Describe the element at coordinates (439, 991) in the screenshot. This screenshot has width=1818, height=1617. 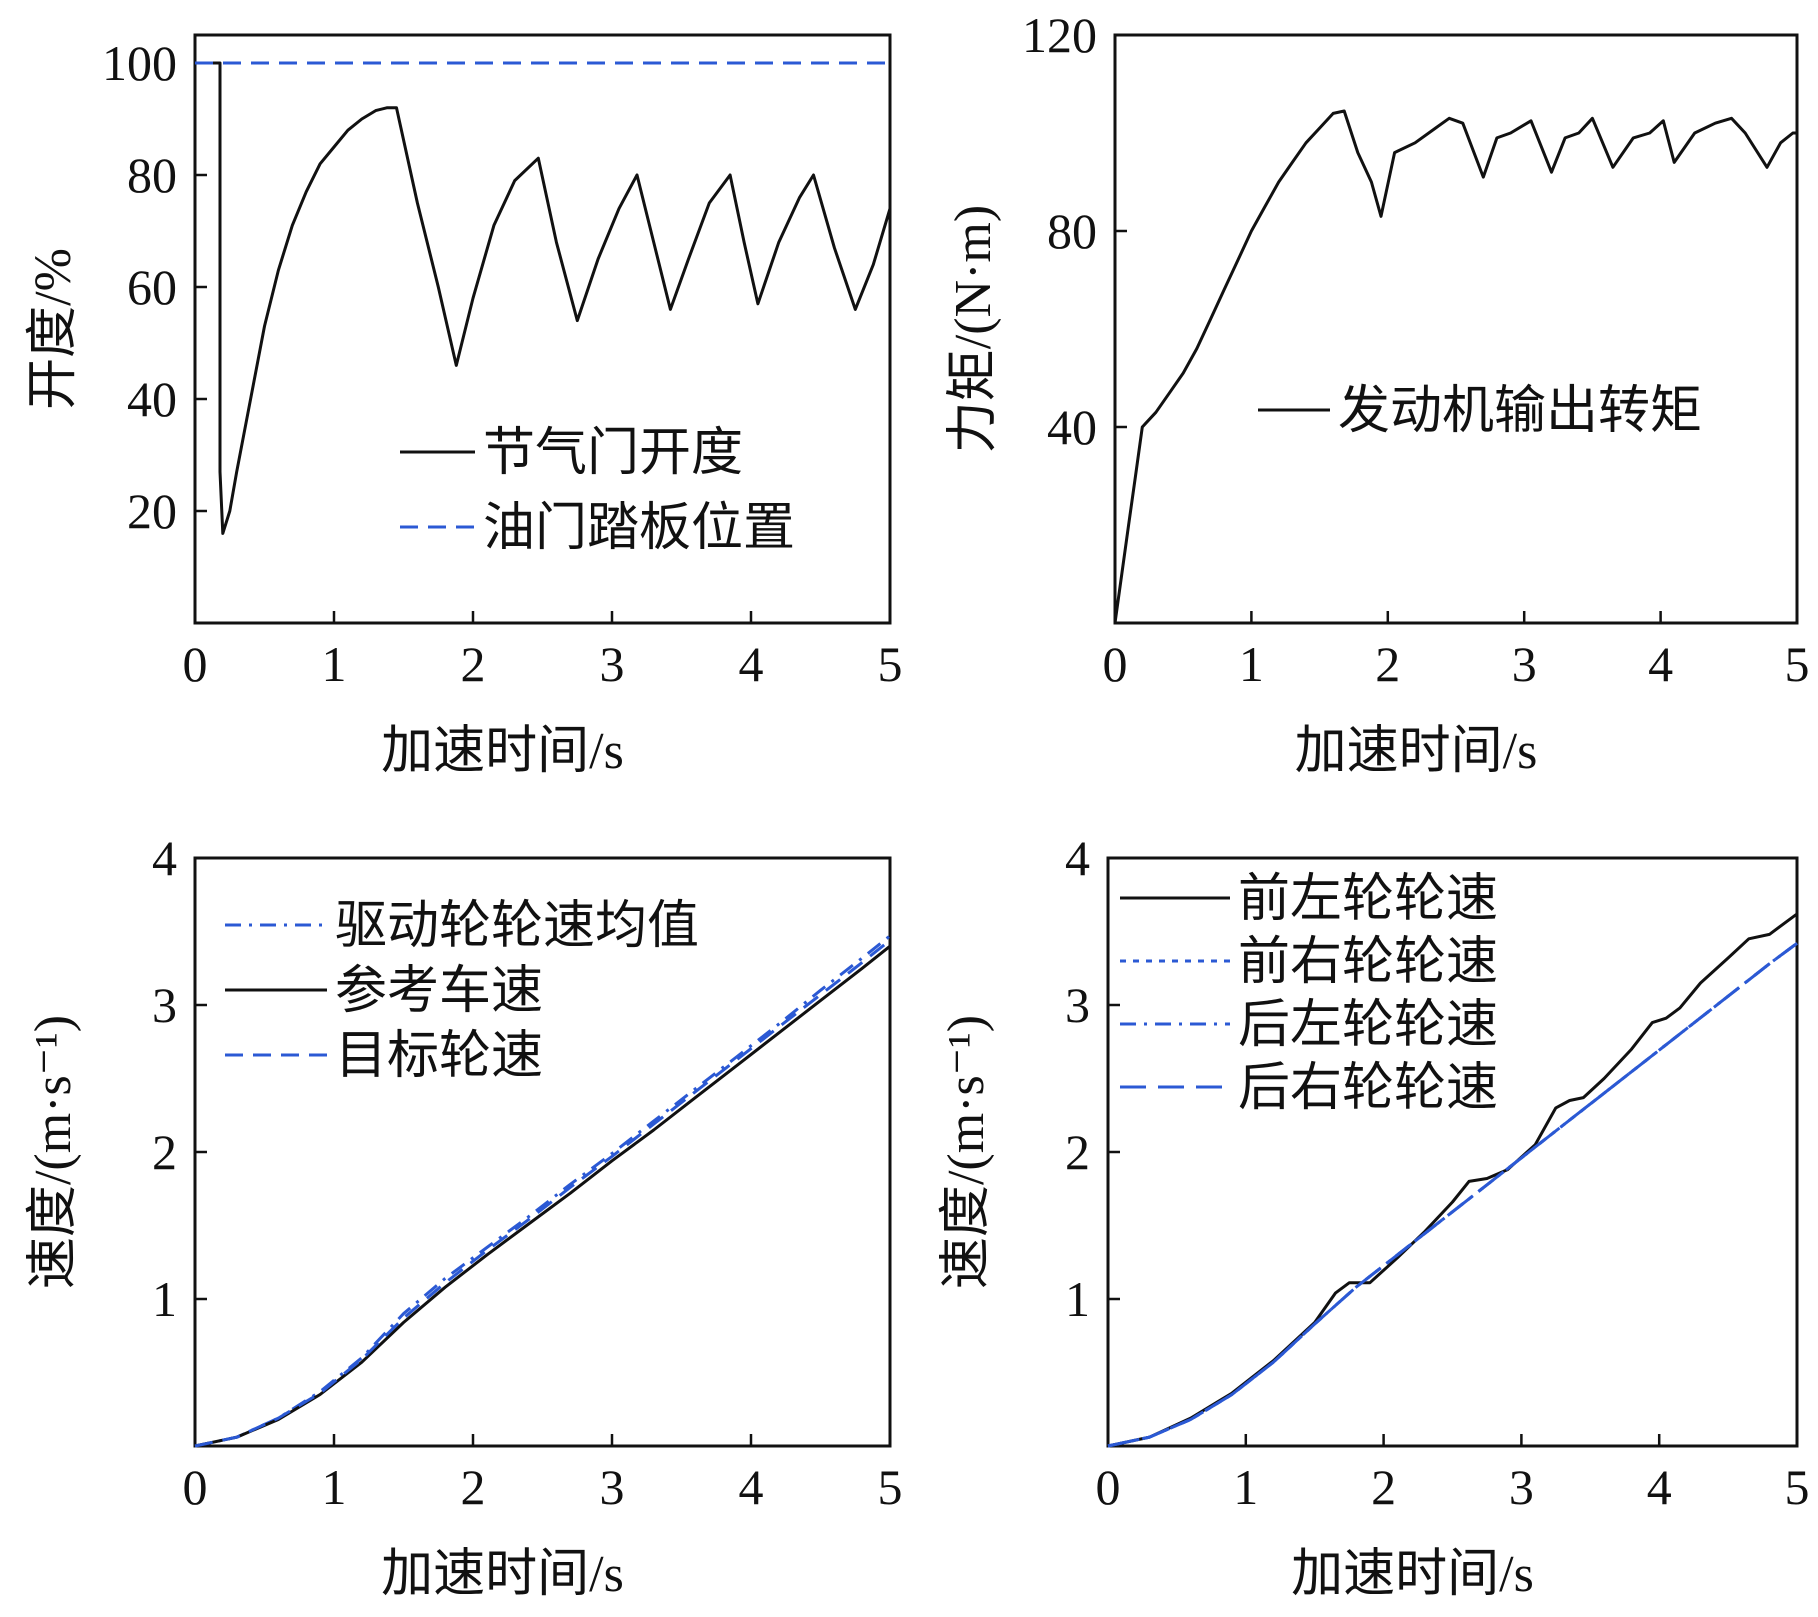
I see `legend-label: 参考车速` at that location.